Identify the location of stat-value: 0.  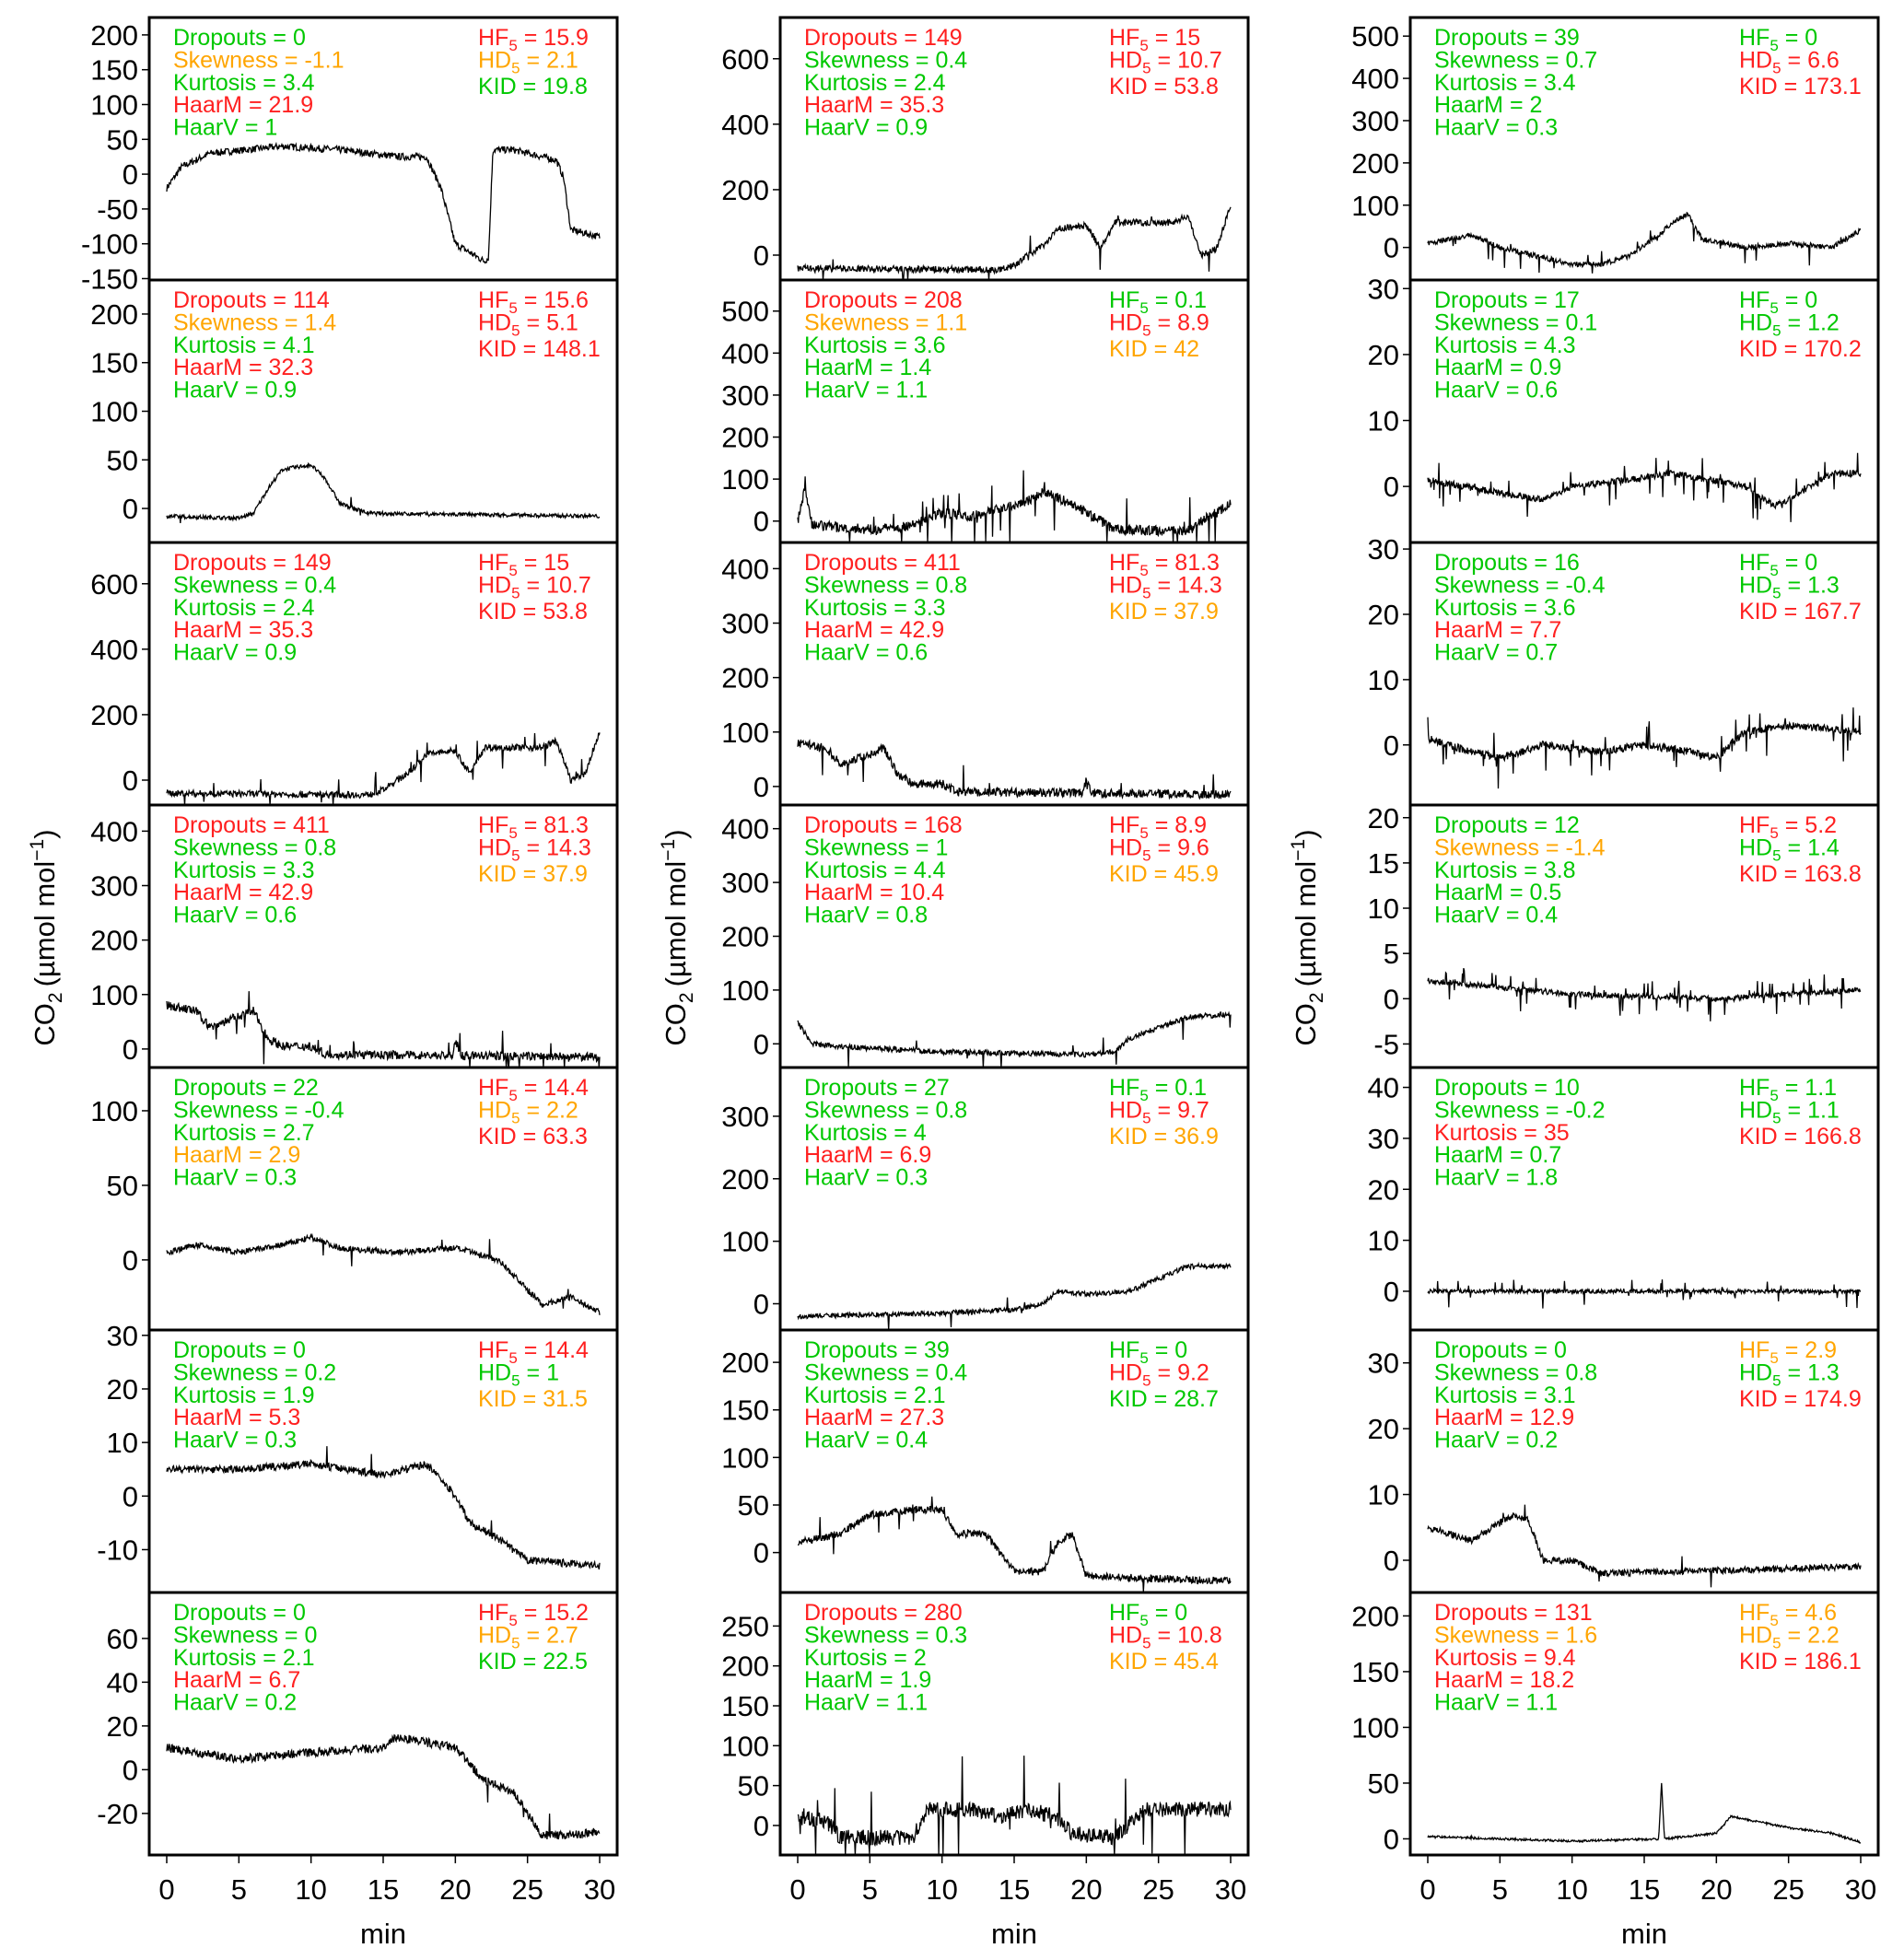
(299, 38).